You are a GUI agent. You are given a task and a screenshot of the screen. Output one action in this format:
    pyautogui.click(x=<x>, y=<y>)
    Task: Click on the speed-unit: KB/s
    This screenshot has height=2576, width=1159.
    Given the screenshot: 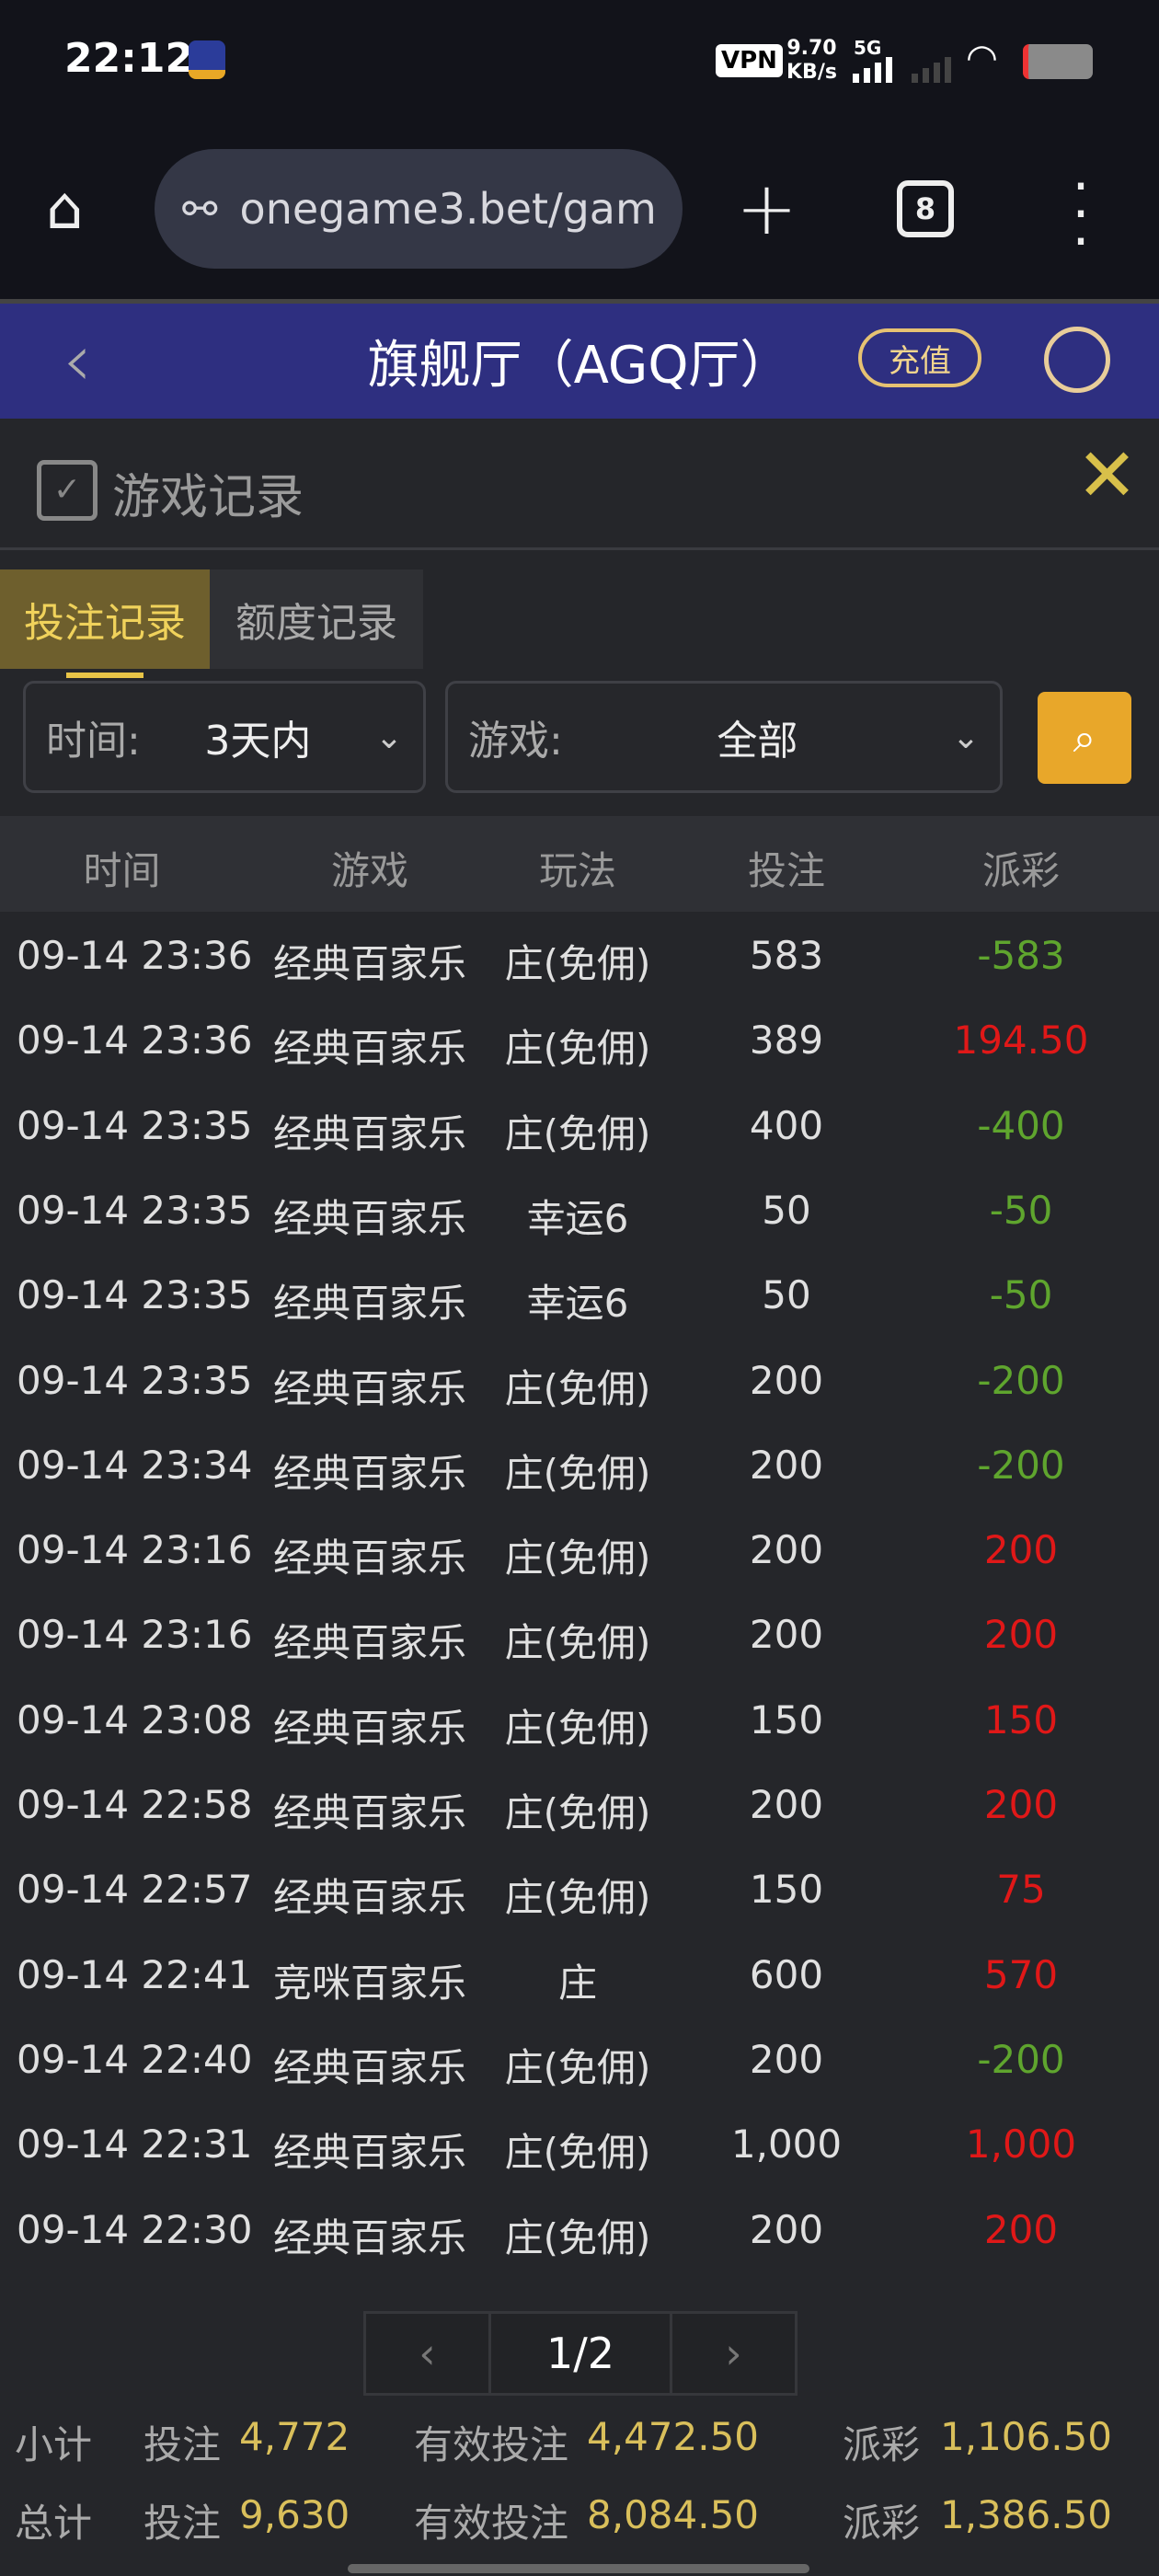 What is the action you would take?
    pyautogui.click(x=811, y=72)
    